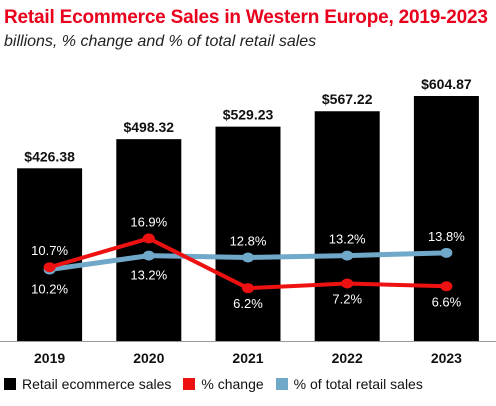 The image size is (496, 406). I want to click on legend-item-percent-total: % of total retail sales, so click(349, 384).